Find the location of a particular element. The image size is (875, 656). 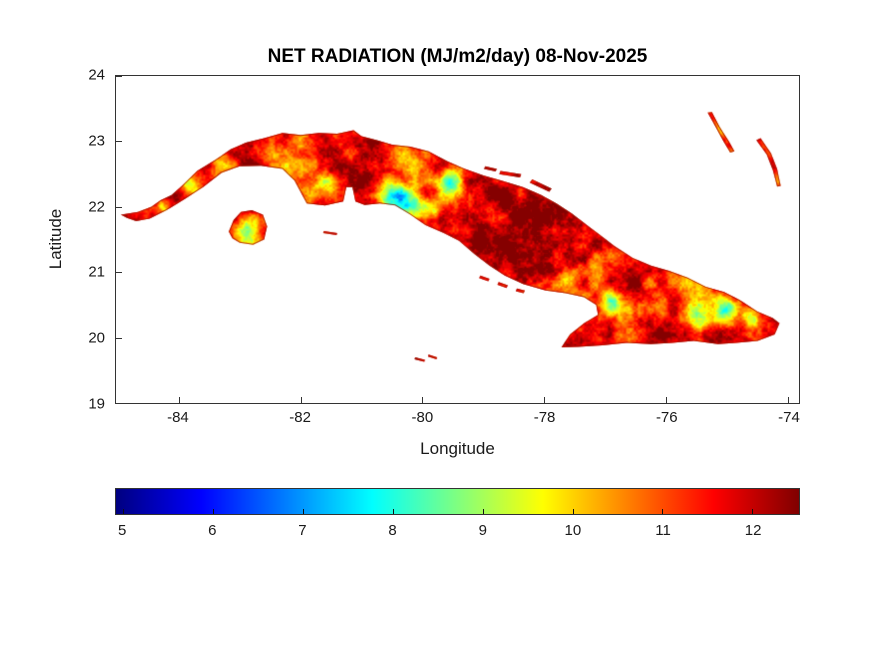

colorbar-tick-label: 5 is located at coordinates (122, 530).